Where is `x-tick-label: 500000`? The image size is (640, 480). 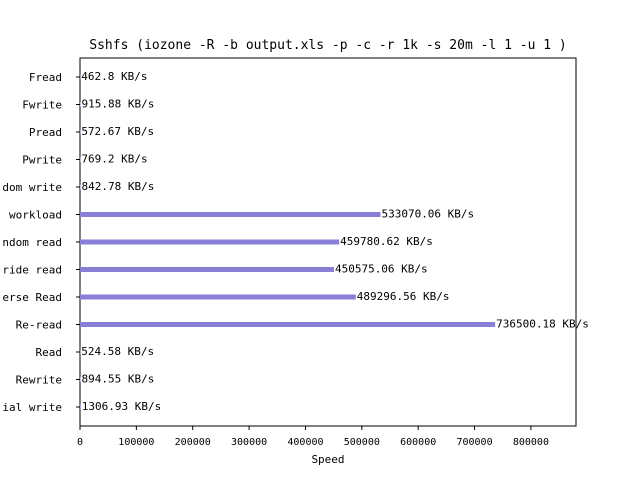
x-tick-label: 500000 is located at coordinates (362, 442).